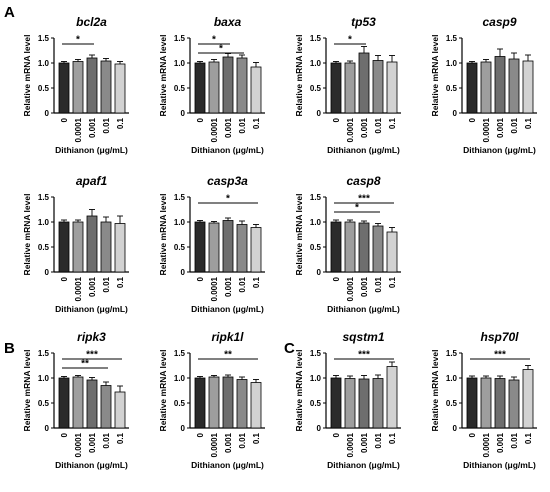 The width and height of the screenshot is (550, 492). Describe the element at coordinates (363, 22) in the screenshot. I see `chart-title: tp53` at that location.